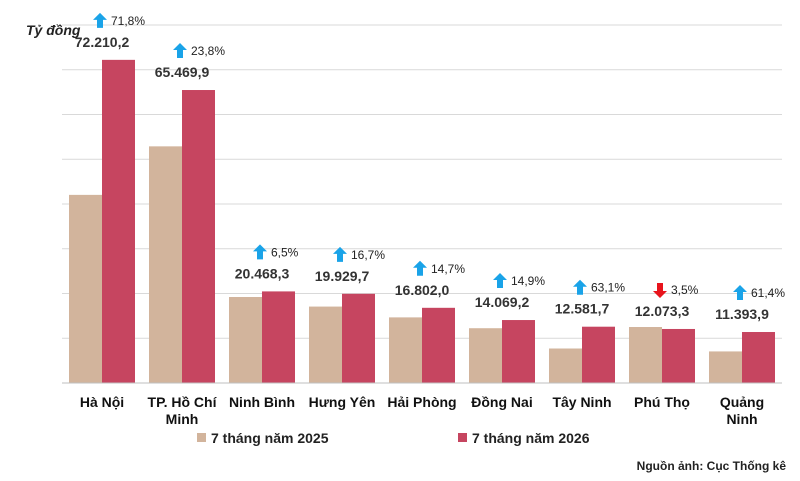 The height and width of the screenshot is (481, 800). Describe the element at coordinates (531, 438) in the screenshot. I see `legend-label-2026: 7 tháng năm 2026` at that location.